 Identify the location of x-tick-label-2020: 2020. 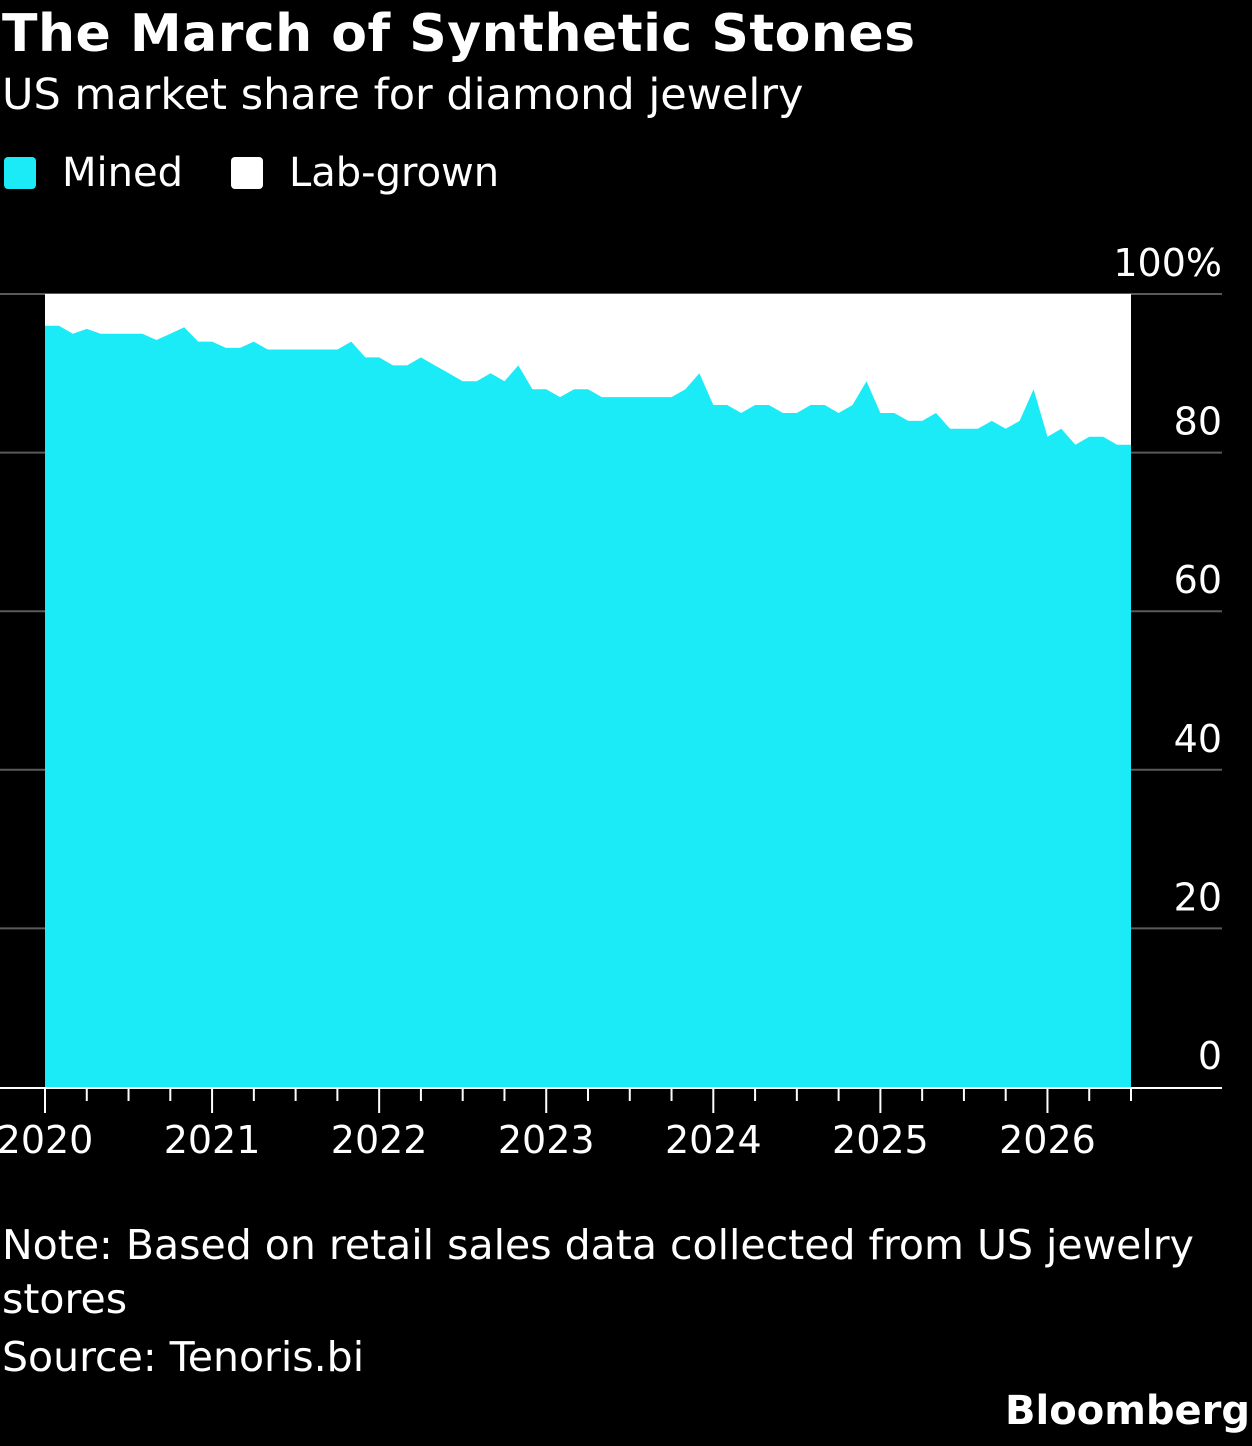
(46, 1140).